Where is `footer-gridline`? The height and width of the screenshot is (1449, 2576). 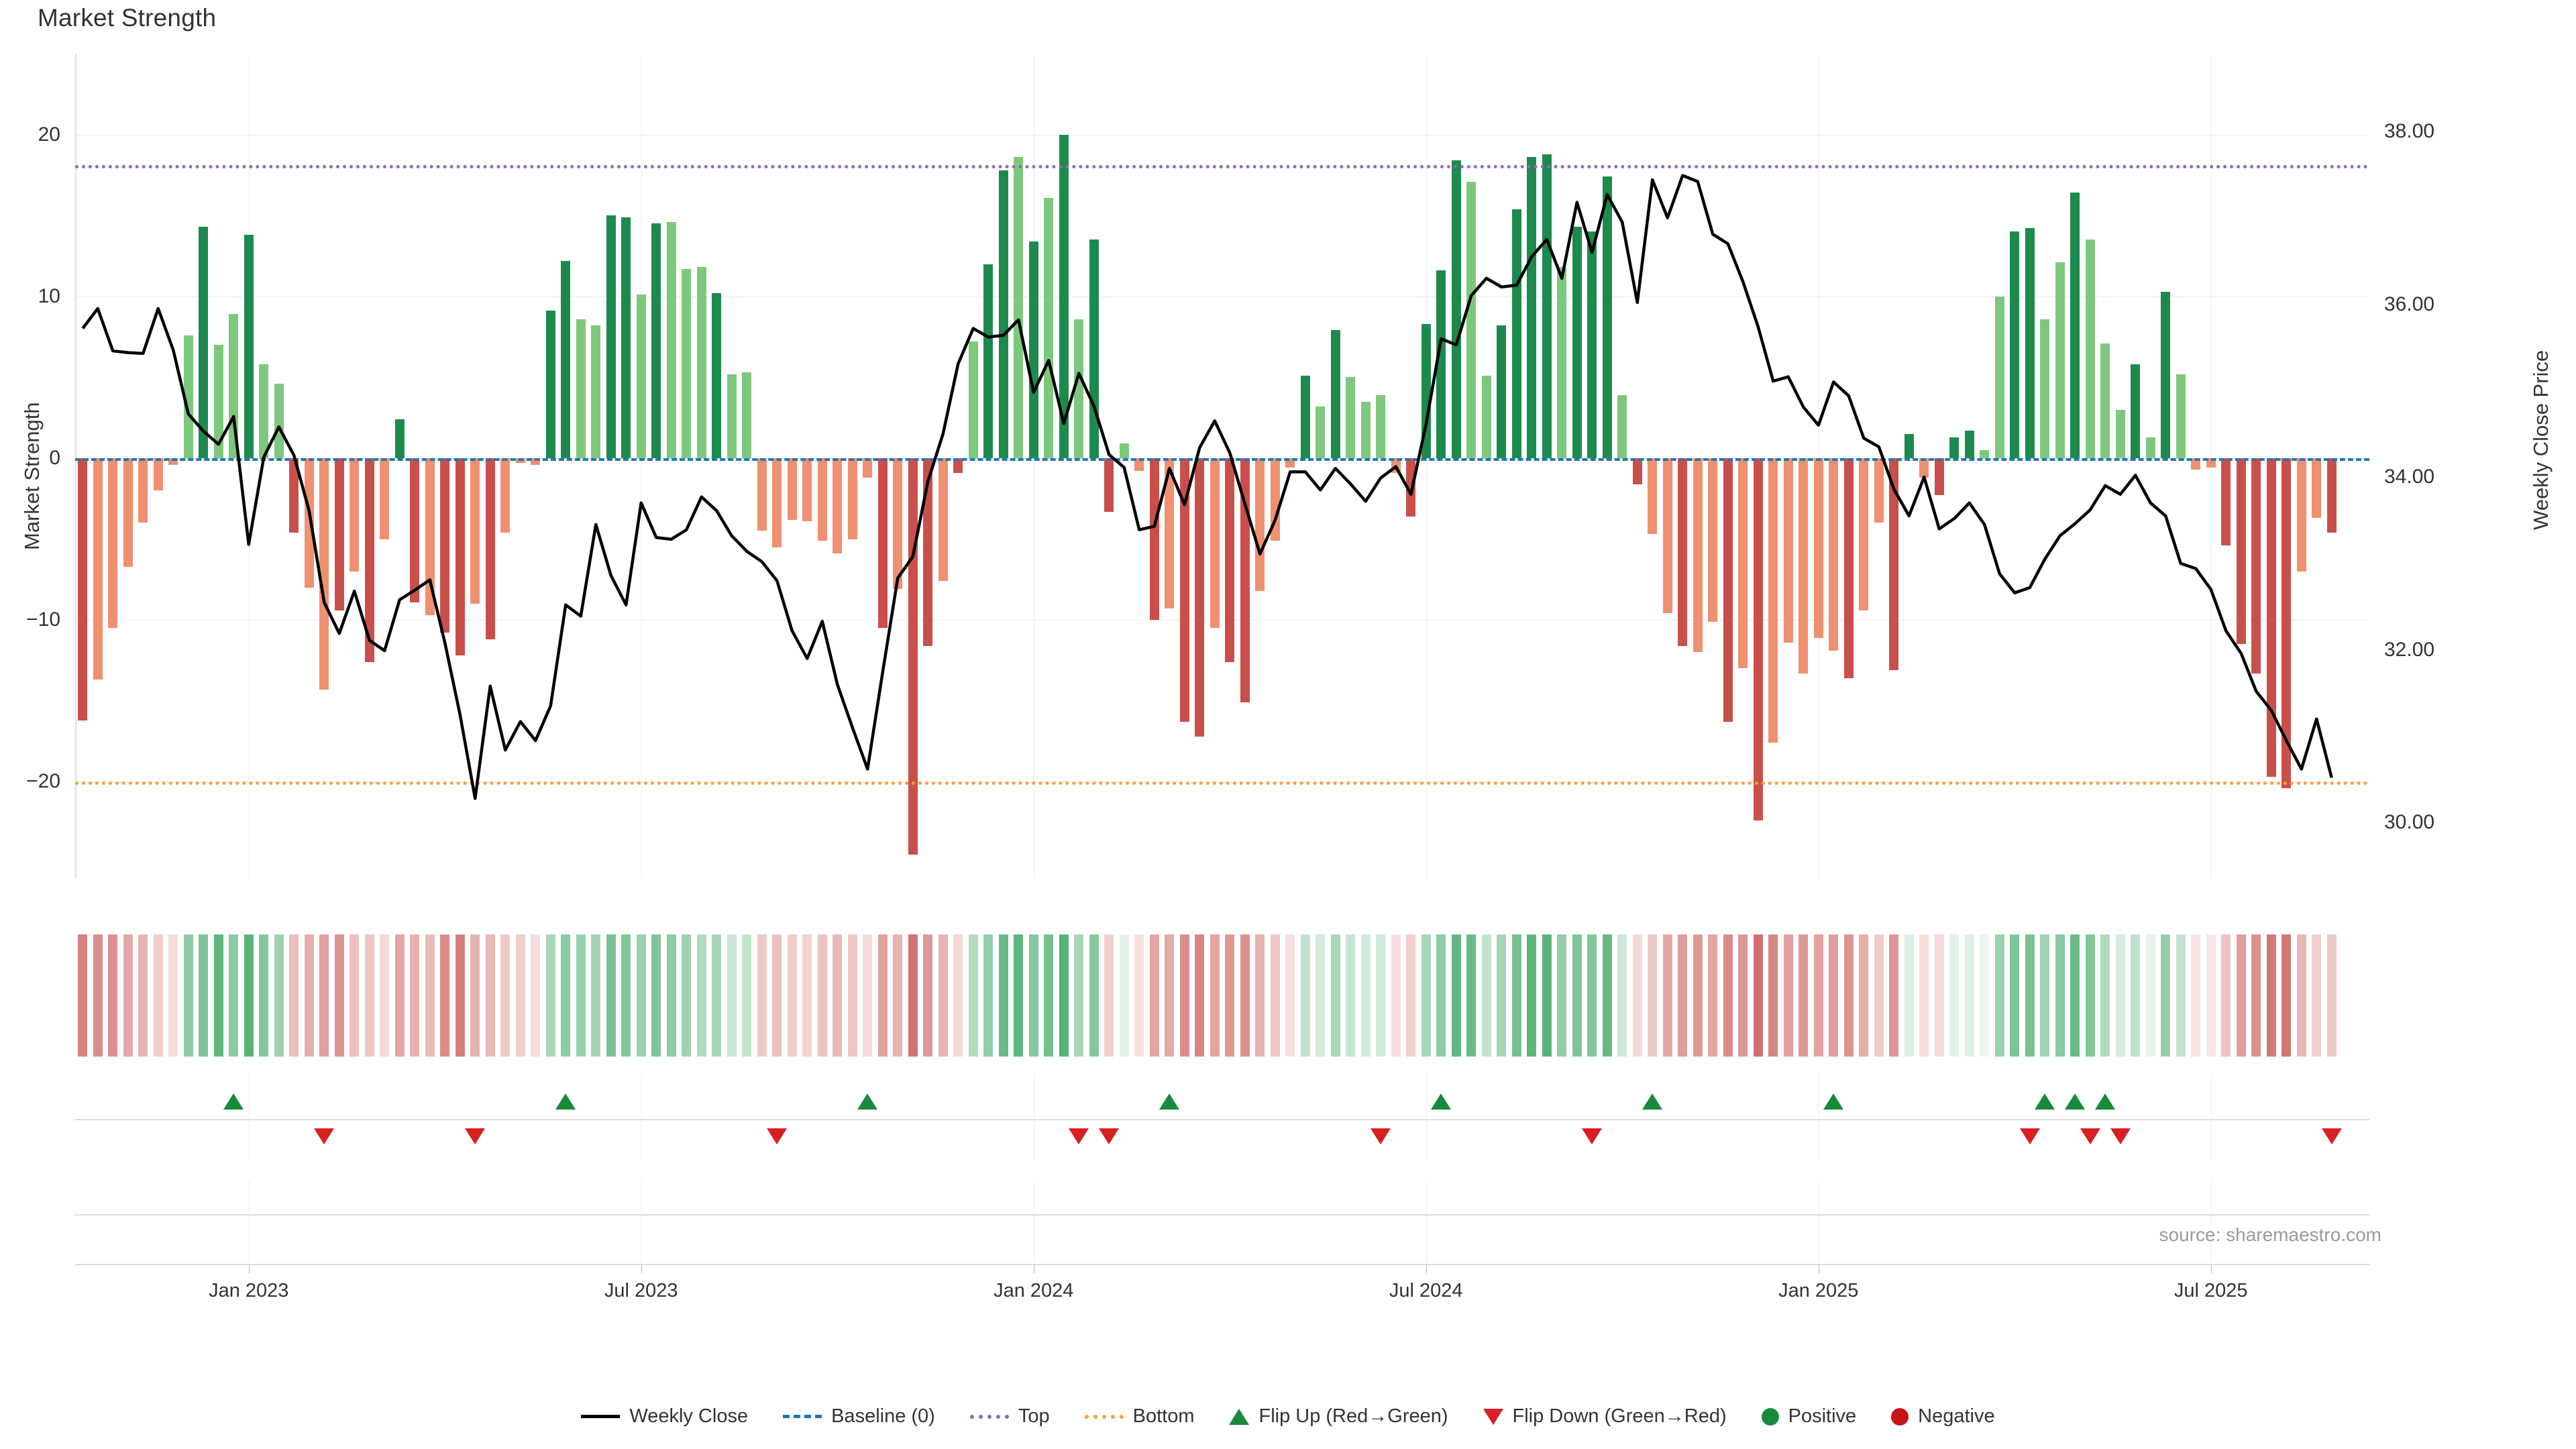
footer-gridline is located at coordinates (1222, 1264).